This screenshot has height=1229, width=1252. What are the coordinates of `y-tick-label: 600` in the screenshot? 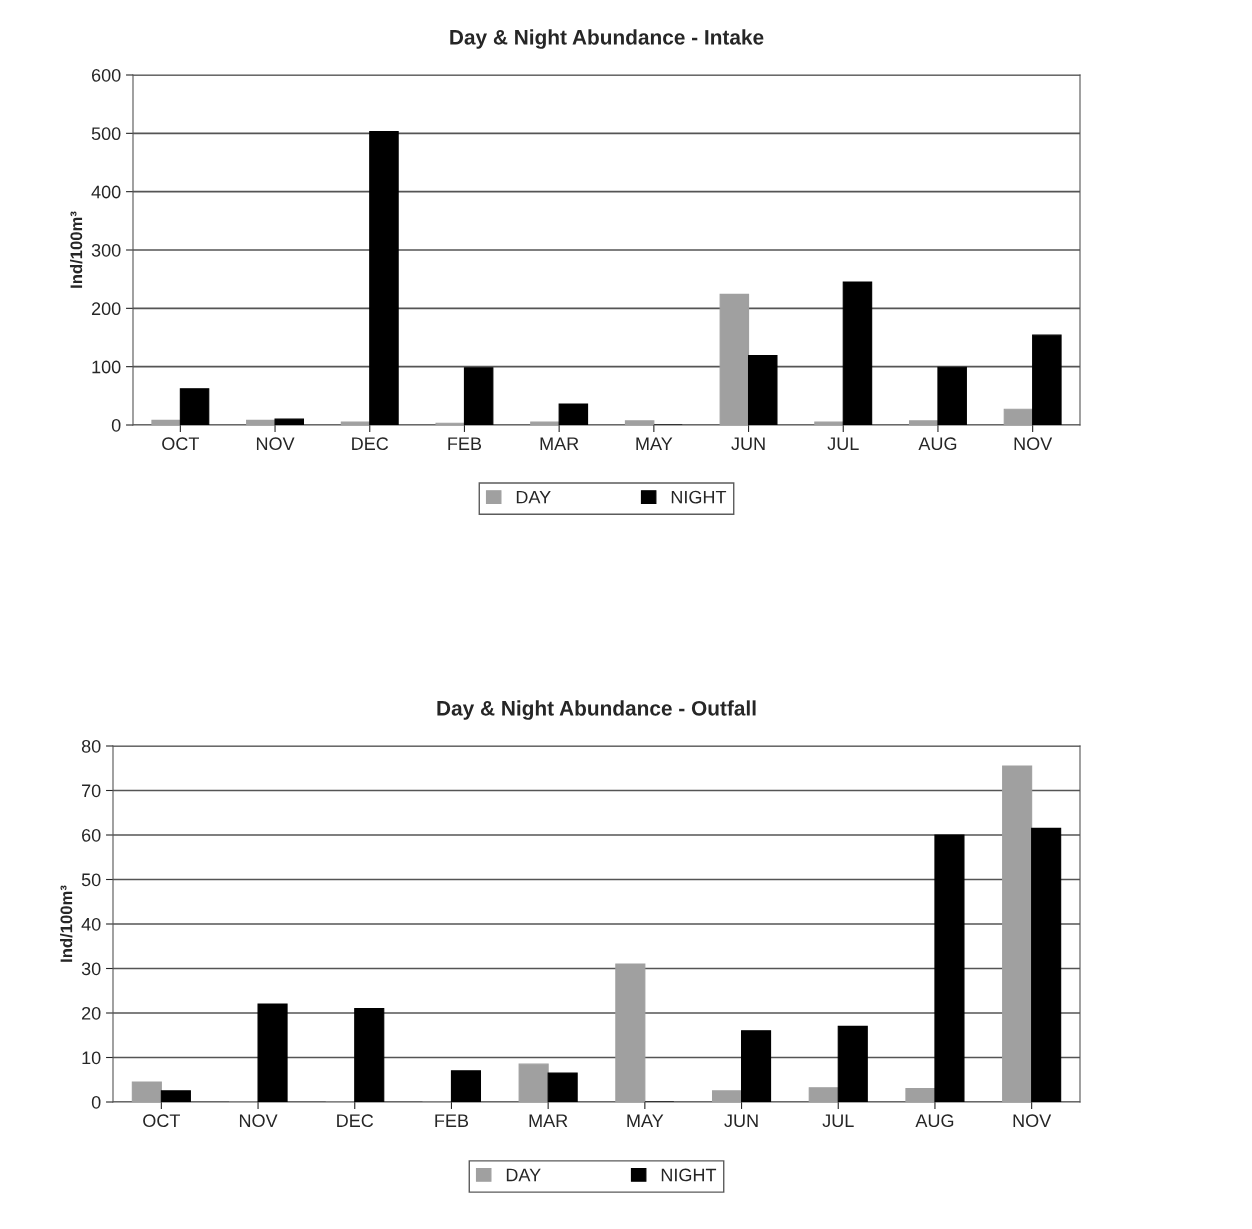 It's located at (106, 75).